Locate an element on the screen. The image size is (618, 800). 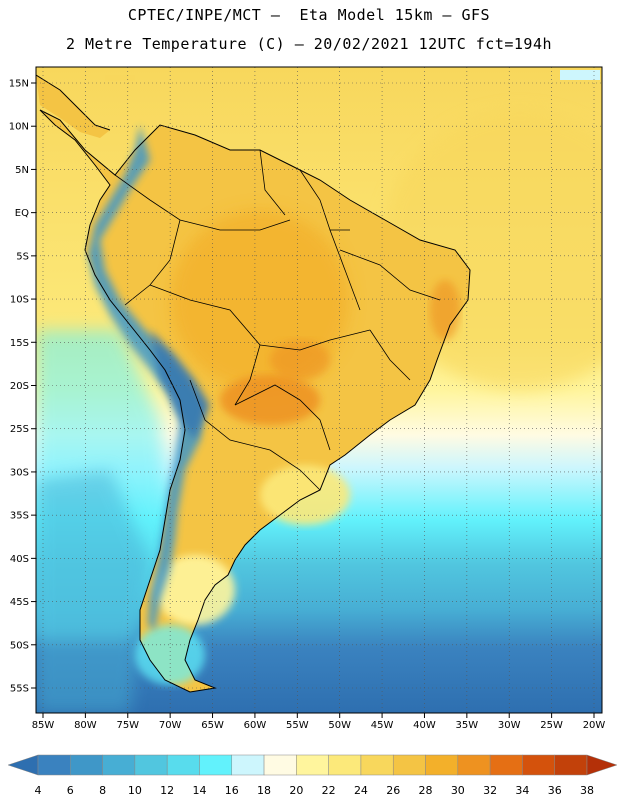
colorbar-label: 32 is located at coordinates (490, 790).